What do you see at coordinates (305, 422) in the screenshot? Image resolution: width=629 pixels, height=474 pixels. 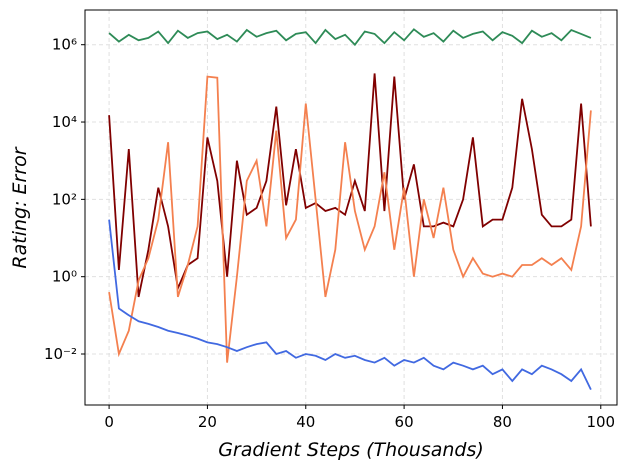 I see `x-tick-label: 40` at bounding box center [305, 422].